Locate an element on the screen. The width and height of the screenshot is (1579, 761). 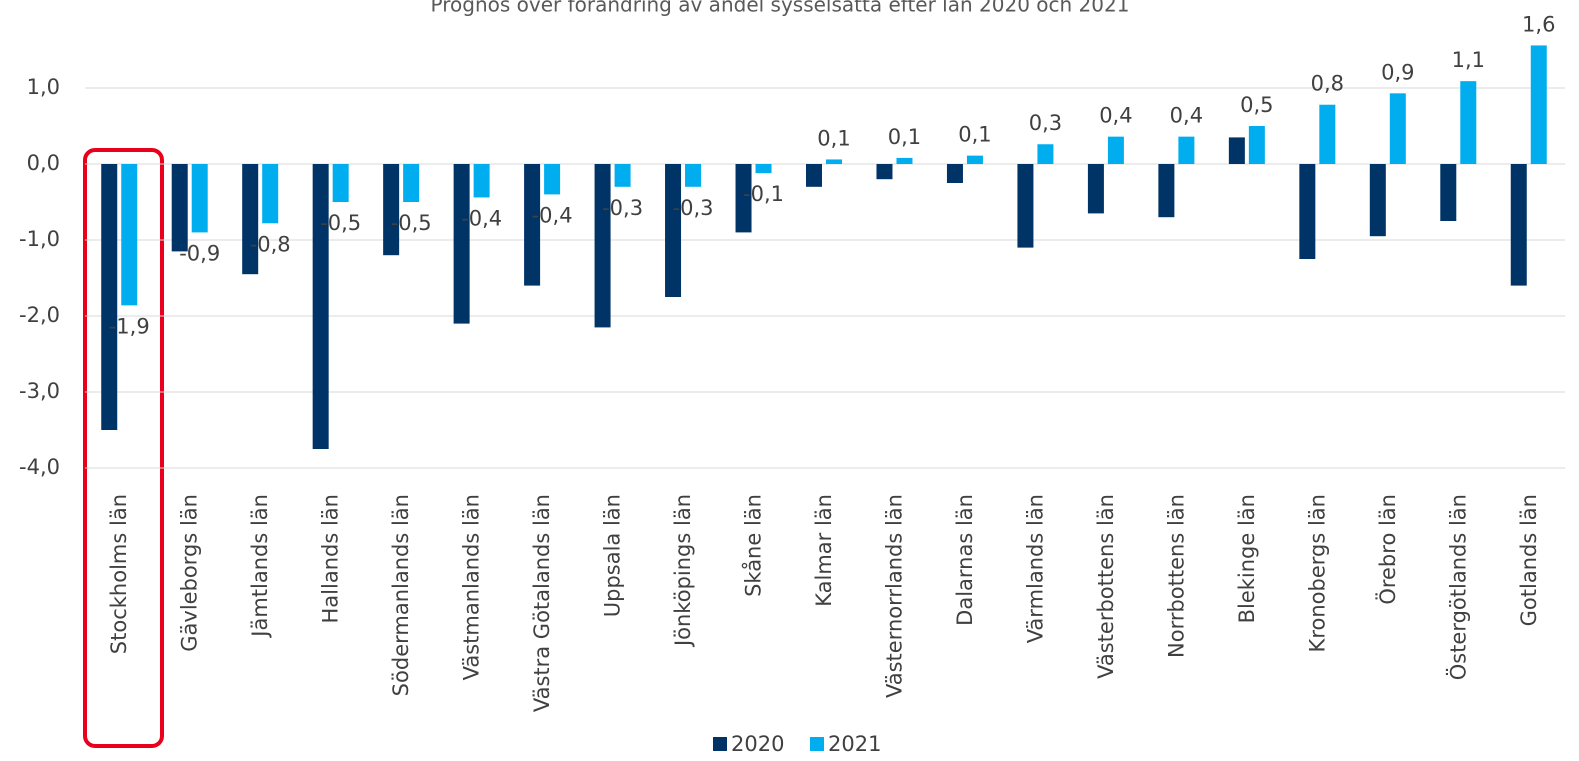
x-tick-label: Värmlands län is located at coordinates (1035, 568).